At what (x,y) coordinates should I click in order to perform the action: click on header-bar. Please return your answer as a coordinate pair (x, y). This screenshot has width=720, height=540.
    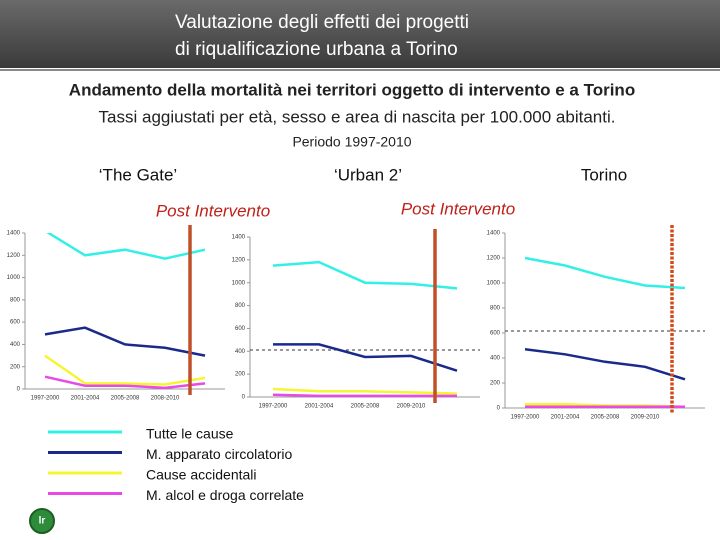
    Looking at the image, I should click on (360, 34).